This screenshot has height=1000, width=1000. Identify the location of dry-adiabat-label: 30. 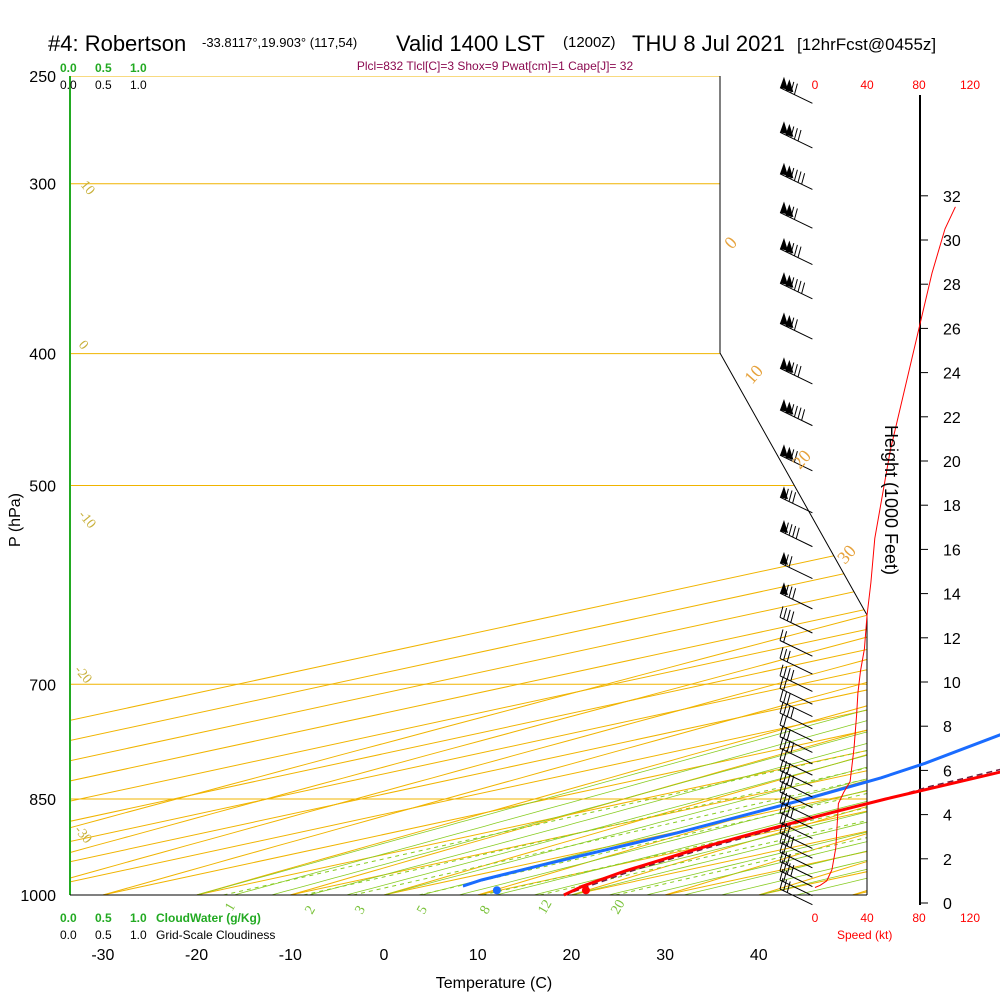
(846, 554).